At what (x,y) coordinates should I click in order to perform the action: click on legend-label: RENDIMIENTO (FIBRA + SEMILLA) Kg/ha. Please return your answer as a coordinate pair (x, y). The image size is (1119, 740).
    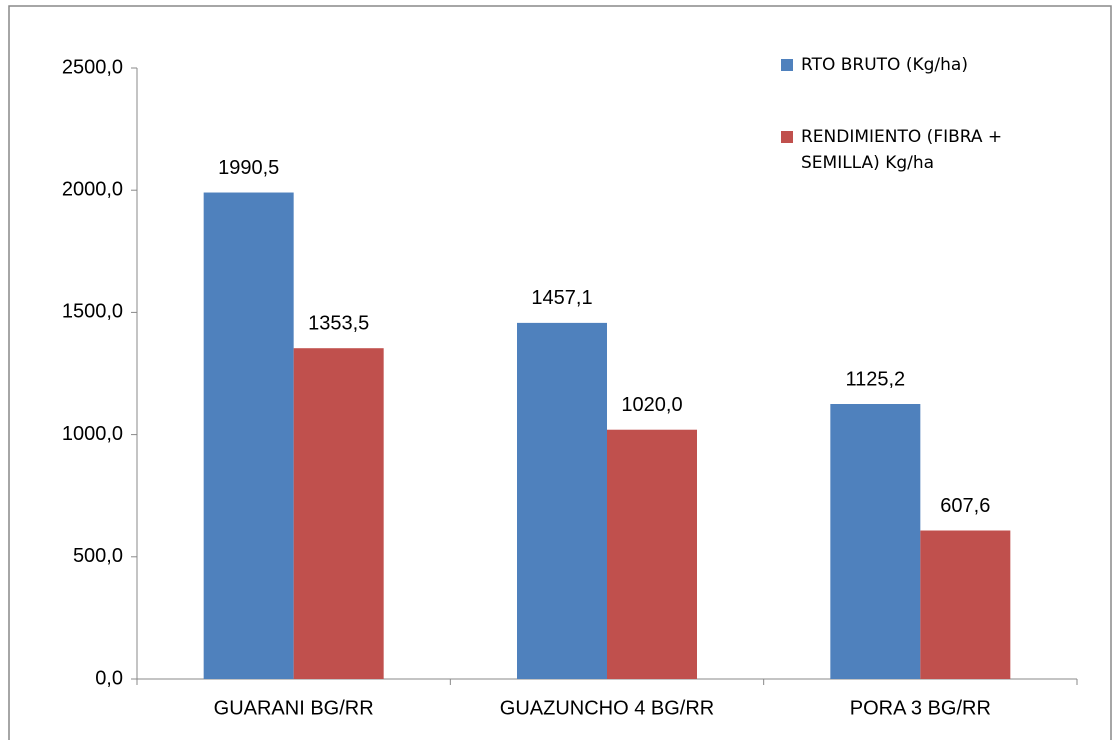
    Looking at the image, I should click on (902, 150).